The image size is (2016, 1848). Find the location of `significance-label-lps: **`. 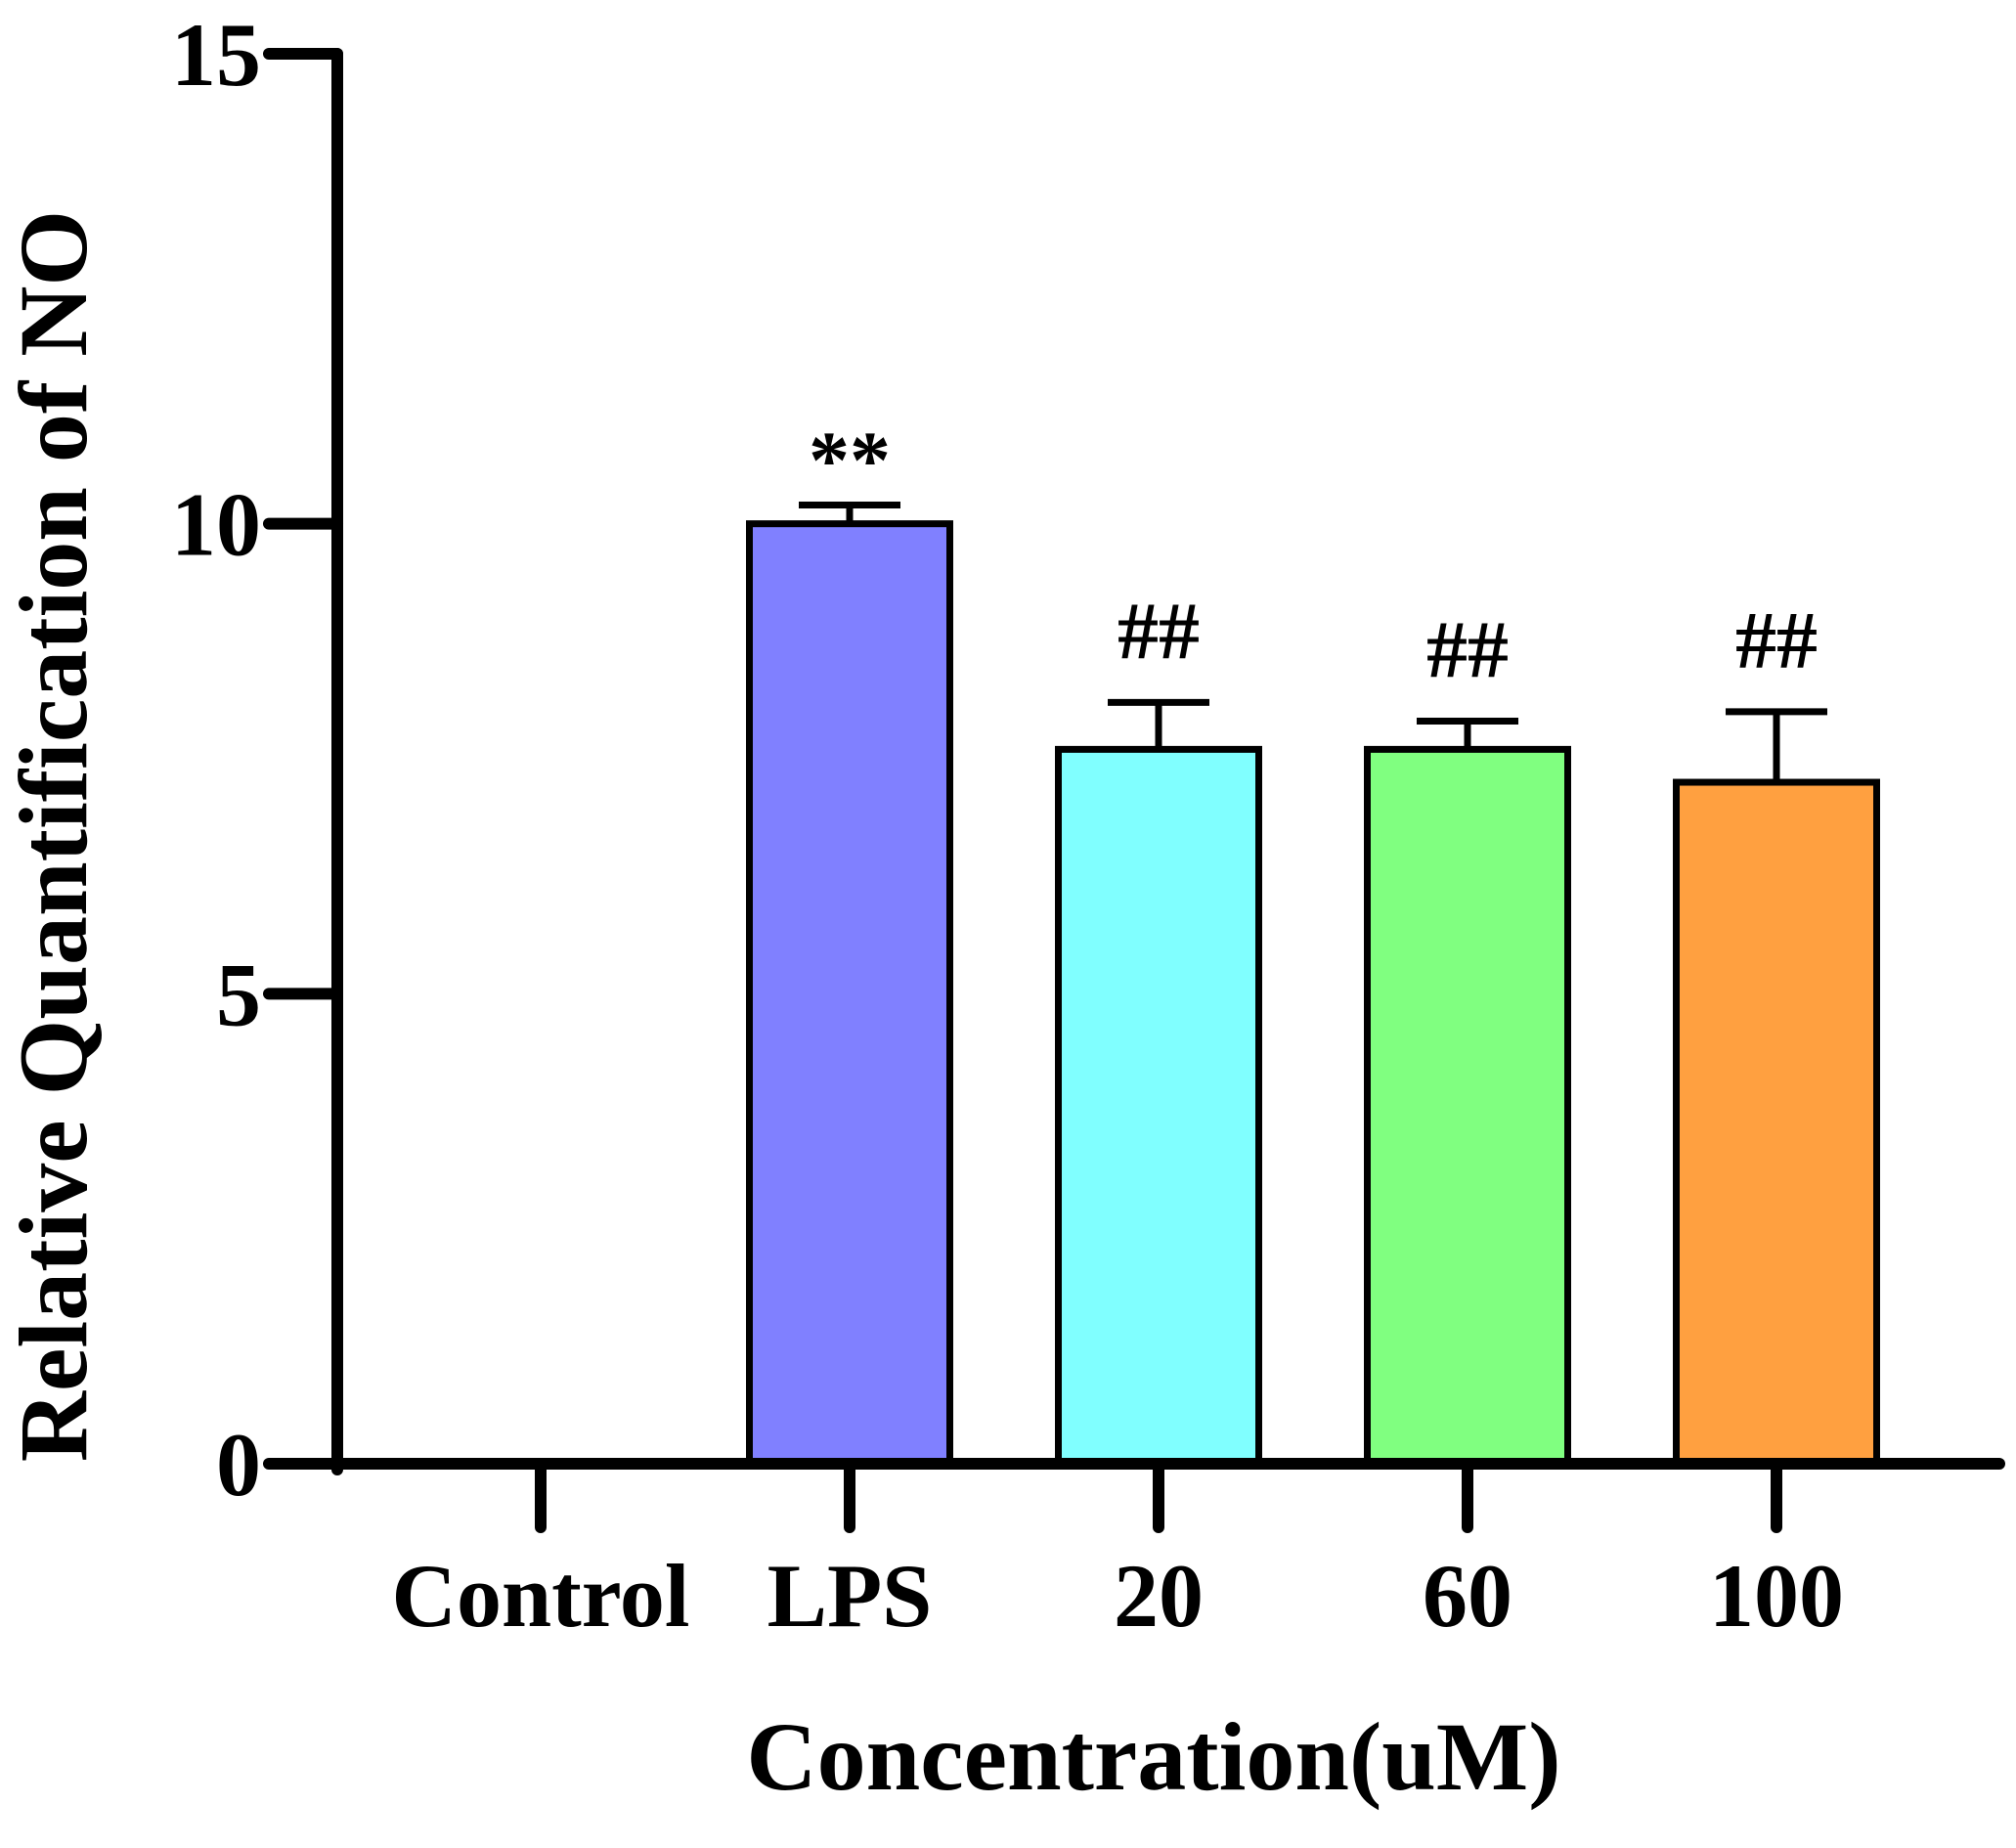

significance-label-lps: ** is located at coordinates (850, 460).